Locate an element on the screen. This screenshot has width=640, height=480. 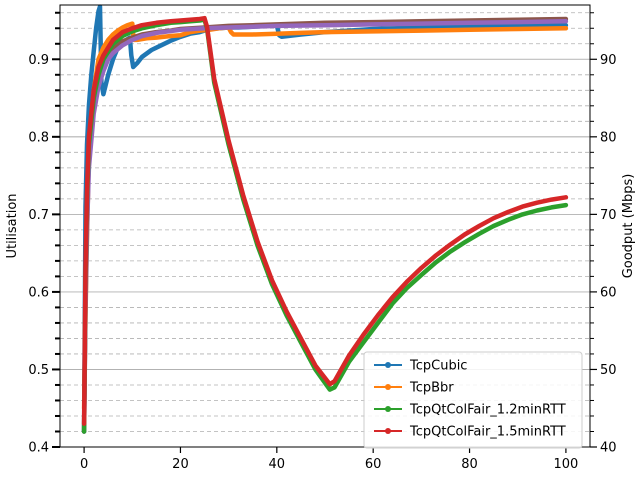
y-tick-label-right: 50 is located at coordinates (608, 370).